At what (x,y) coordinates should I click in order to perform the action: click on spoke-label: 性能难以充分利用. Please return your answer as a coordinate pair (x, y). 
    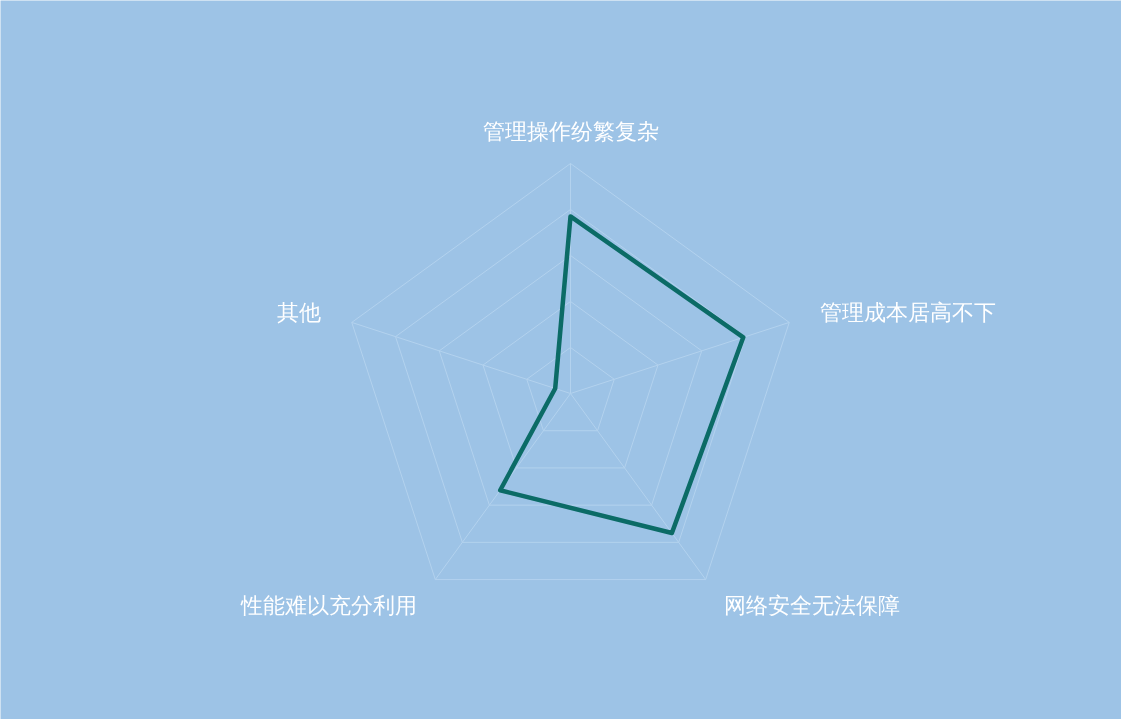
    Looking at the image, I should click on (328, 605).